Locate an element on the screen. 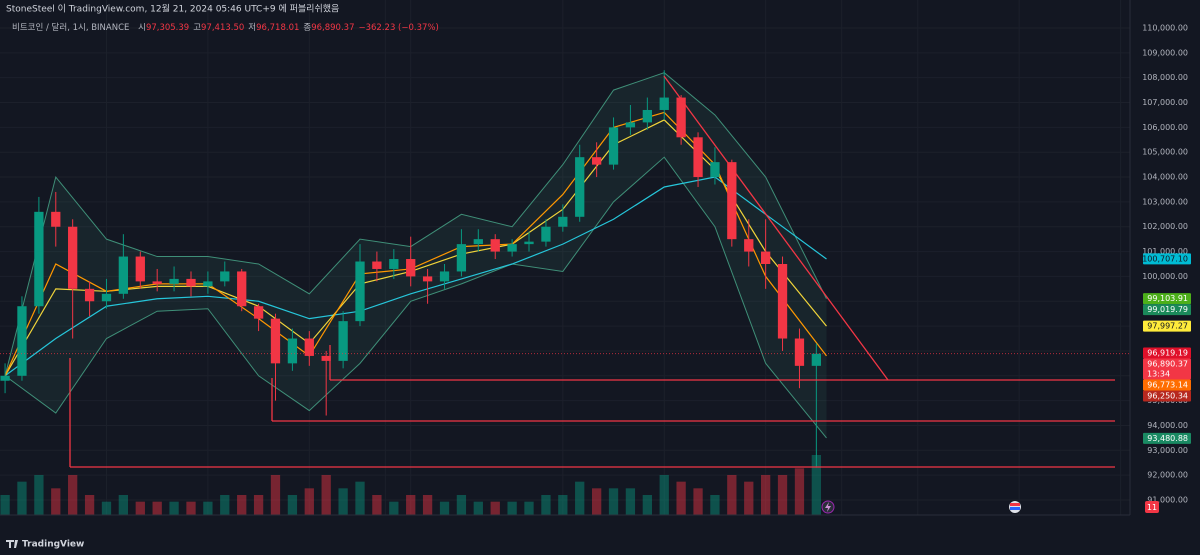 The image size is (1200, 555). y-tick-label: 104,000.00 is located at coordinates (1165, 177).